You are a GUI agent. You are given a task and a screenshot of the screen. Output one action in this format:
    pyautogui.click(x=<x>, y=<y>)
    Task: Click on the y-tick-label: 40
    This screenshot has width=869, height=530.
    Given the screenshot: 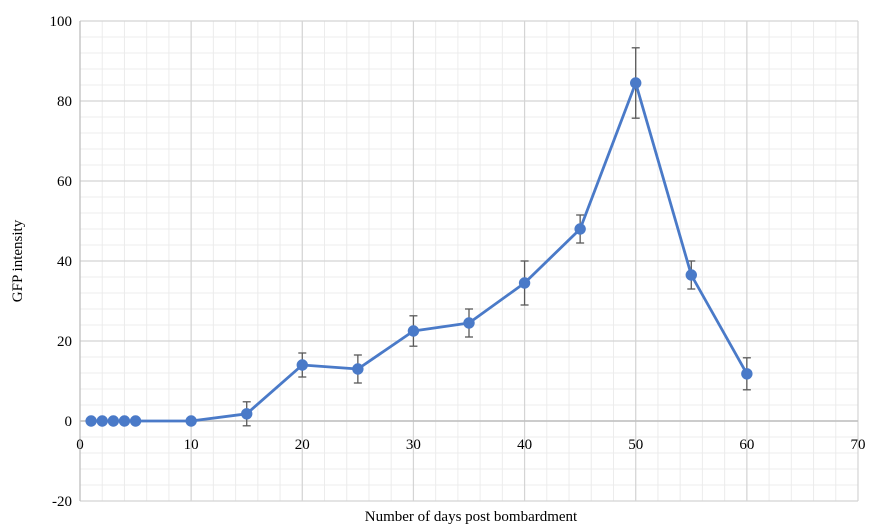 What is the action you would take?
    pyautogui.click(x=64, y=262)
    